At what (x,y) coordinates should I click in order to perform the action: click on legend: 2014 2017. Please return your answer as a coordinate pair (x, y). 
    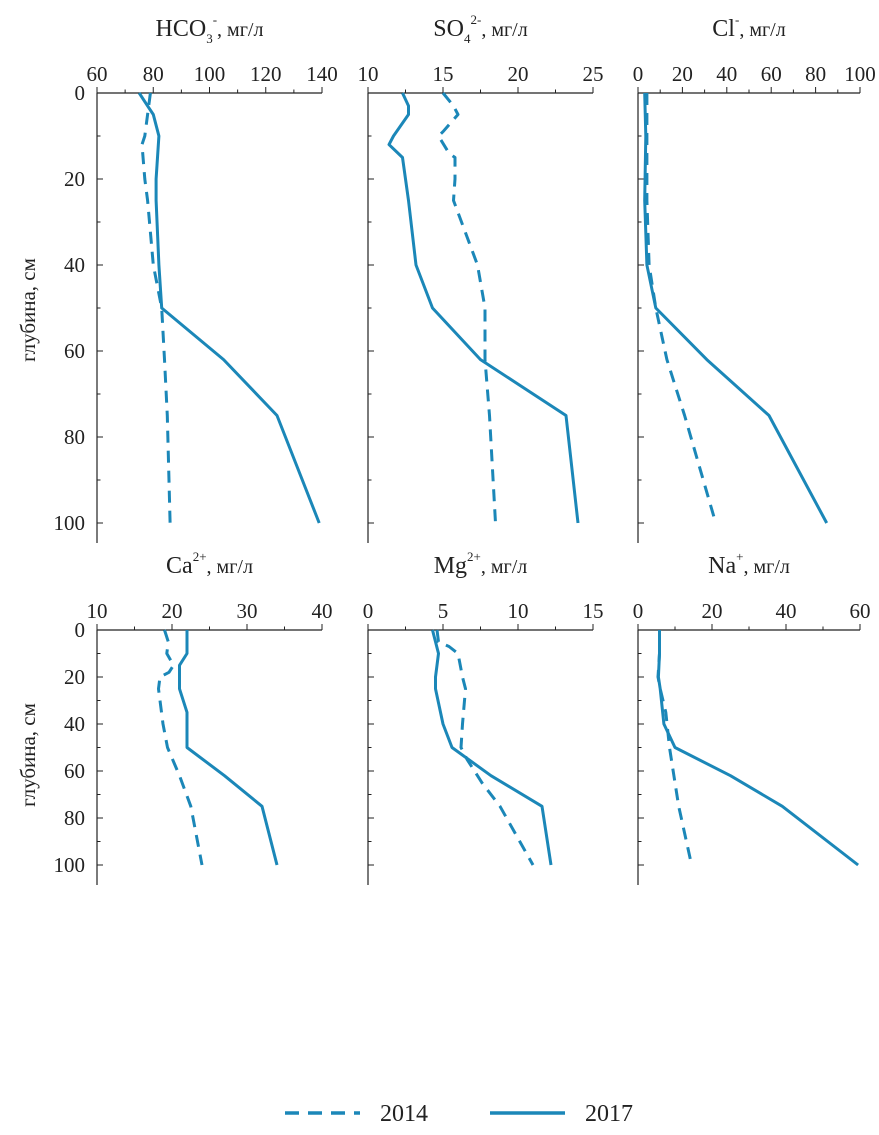
    Looking at the image, I should click on (459, 1114).